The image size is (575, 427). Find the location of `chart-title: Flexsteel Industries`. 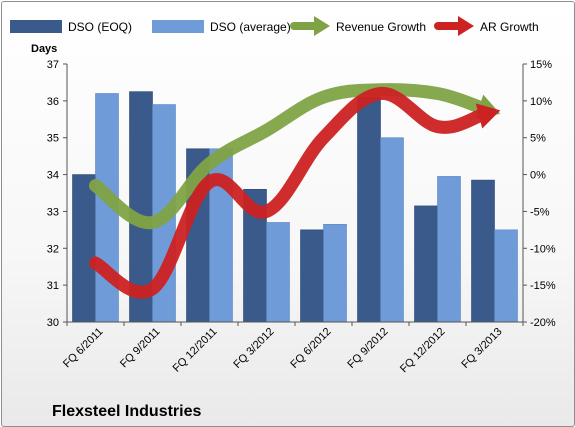

chart-title: Flexsteel Industries is located at coordinates (126, 411).